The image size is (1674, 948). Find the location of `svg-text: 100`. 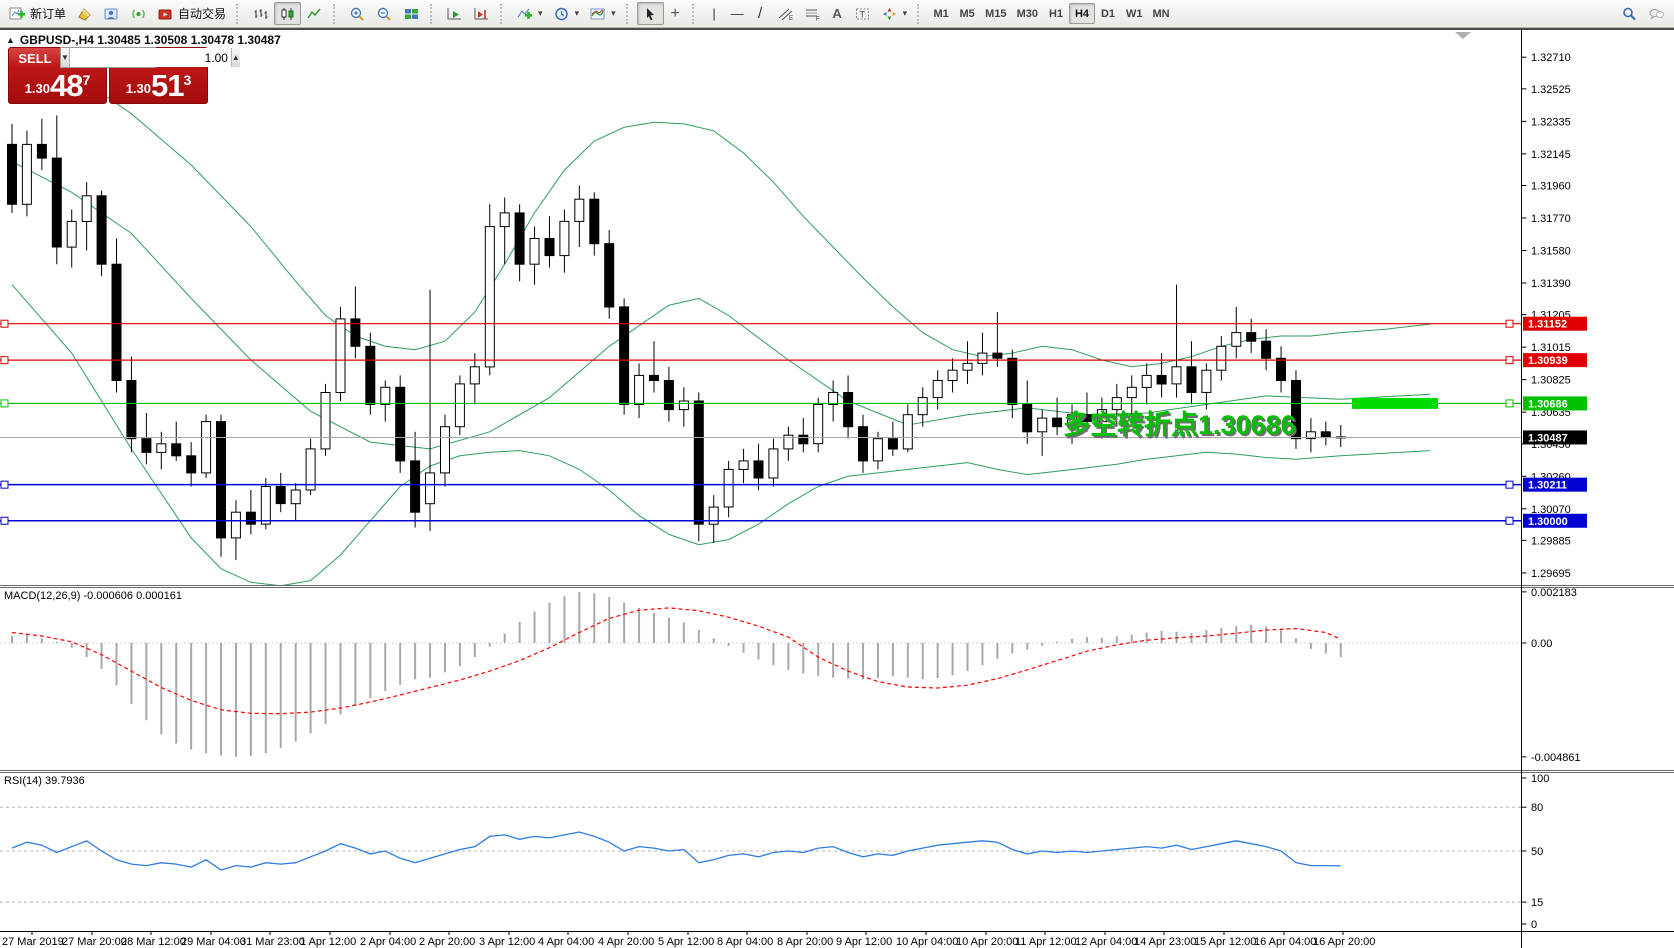

svg-text: 100 is located at coordinates (1540, 779).